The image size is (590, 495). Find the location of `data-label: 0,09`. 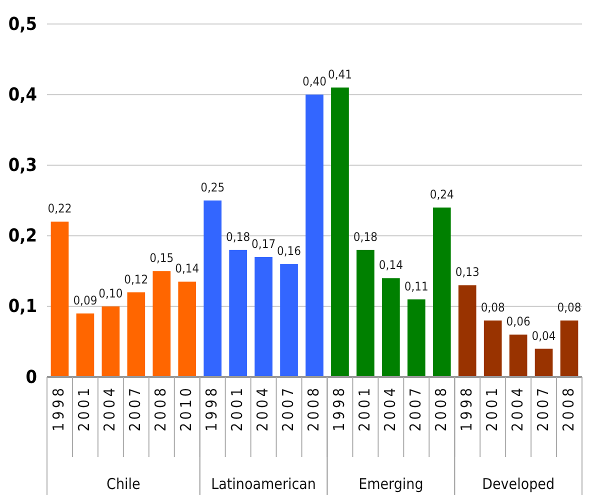

data-label: 0,09 is located at coordinates (85, 300).